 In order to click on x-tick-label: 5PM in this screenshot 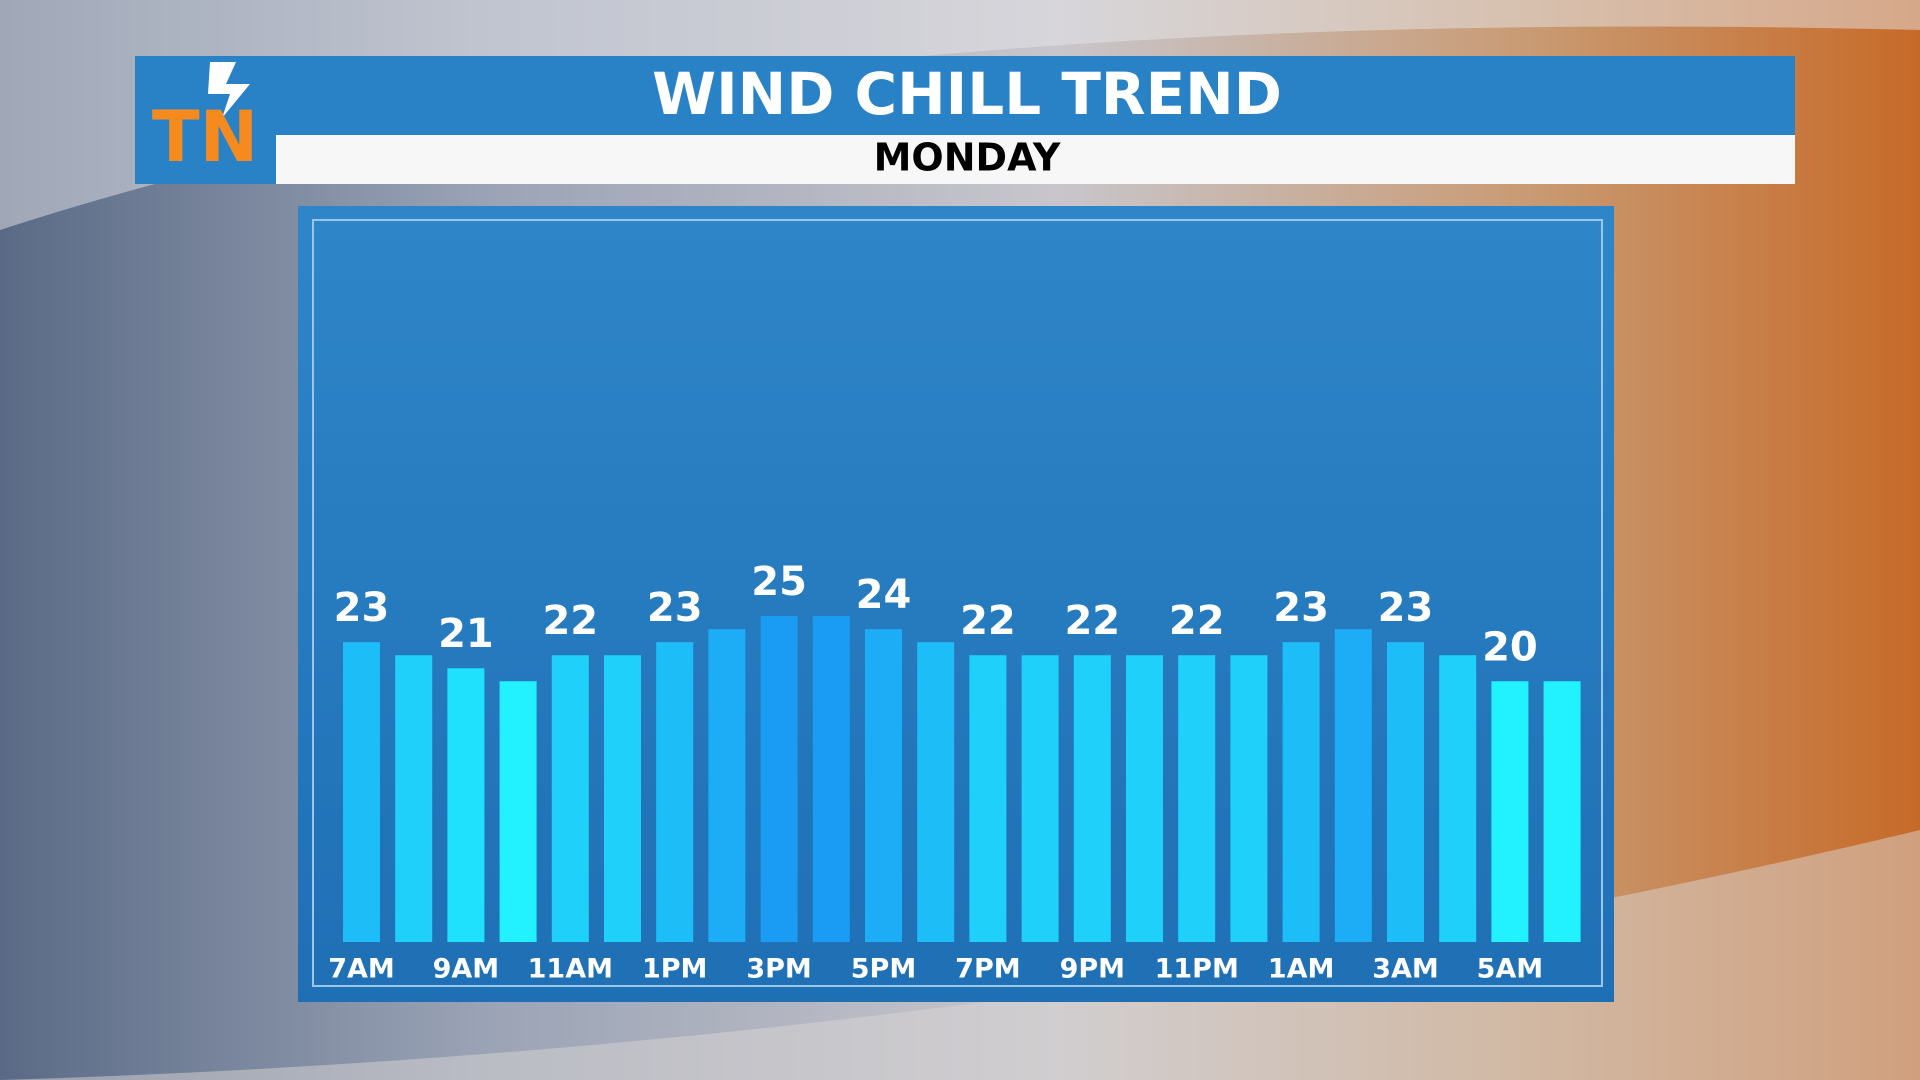, I will do `click(883, 969)`.